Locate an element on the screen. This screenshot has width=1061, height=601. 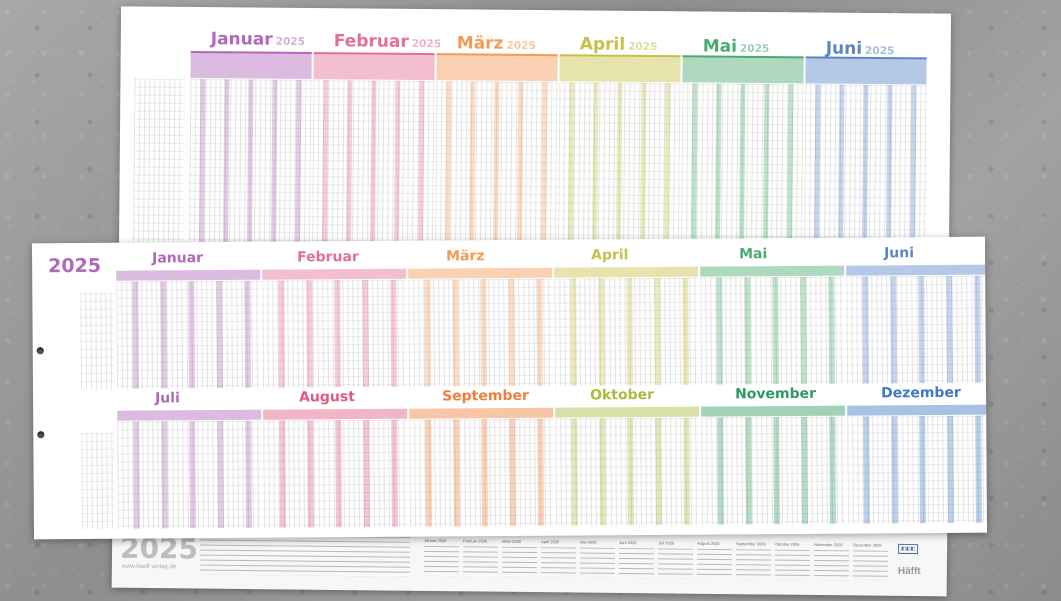
front-month-label-nov: November is located at coordinates (775, 394).